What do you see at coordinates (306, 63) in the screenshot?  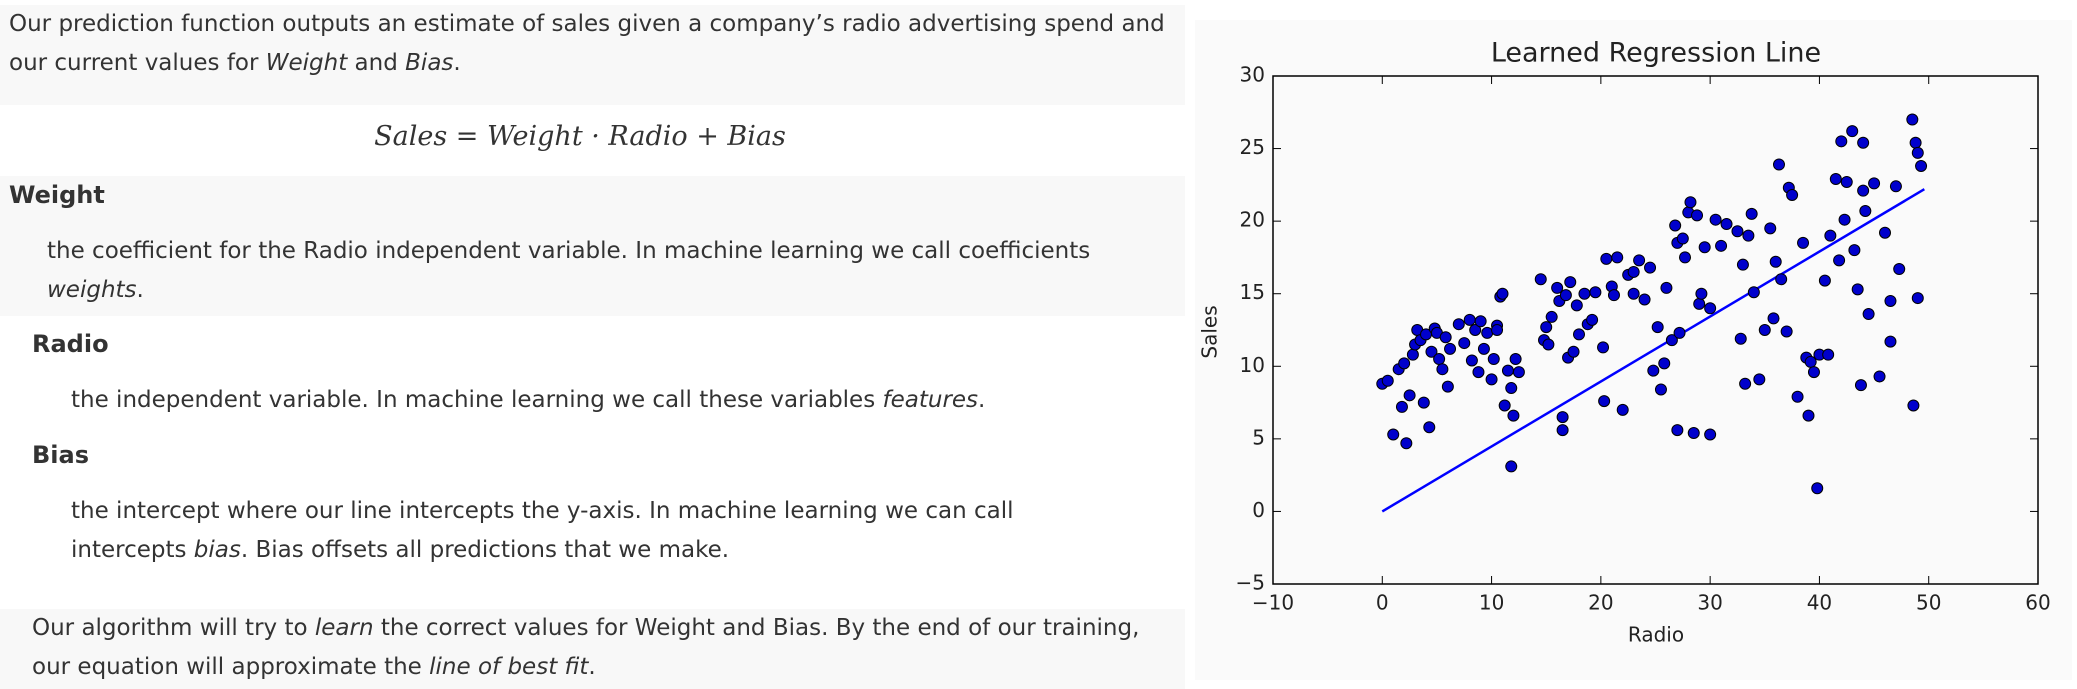 I see `text: Weight` at bounding box center [306, 63].